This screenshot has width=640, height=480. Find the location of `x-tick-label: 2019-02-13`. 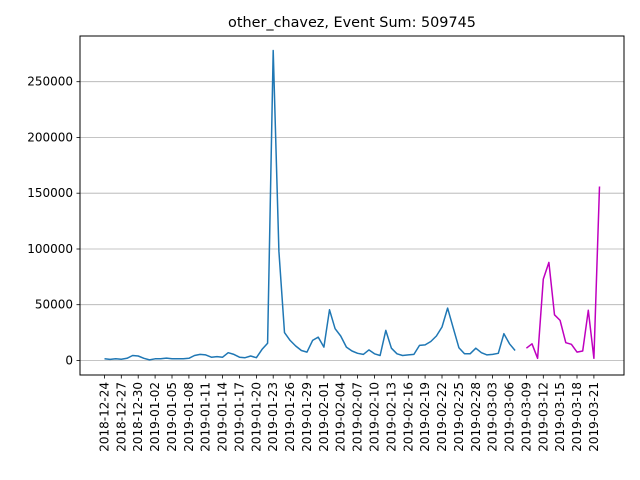

x-tick-label: 2019-02-13 is located at coordinates (391, 417).